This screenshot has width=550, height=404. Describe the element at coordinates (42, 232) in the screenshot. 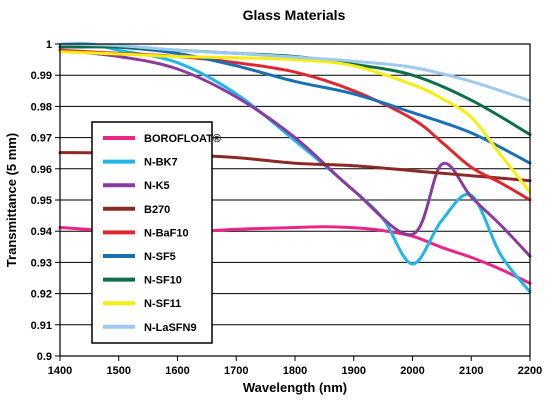

I see `y-tick-label: 0.94` at that location.